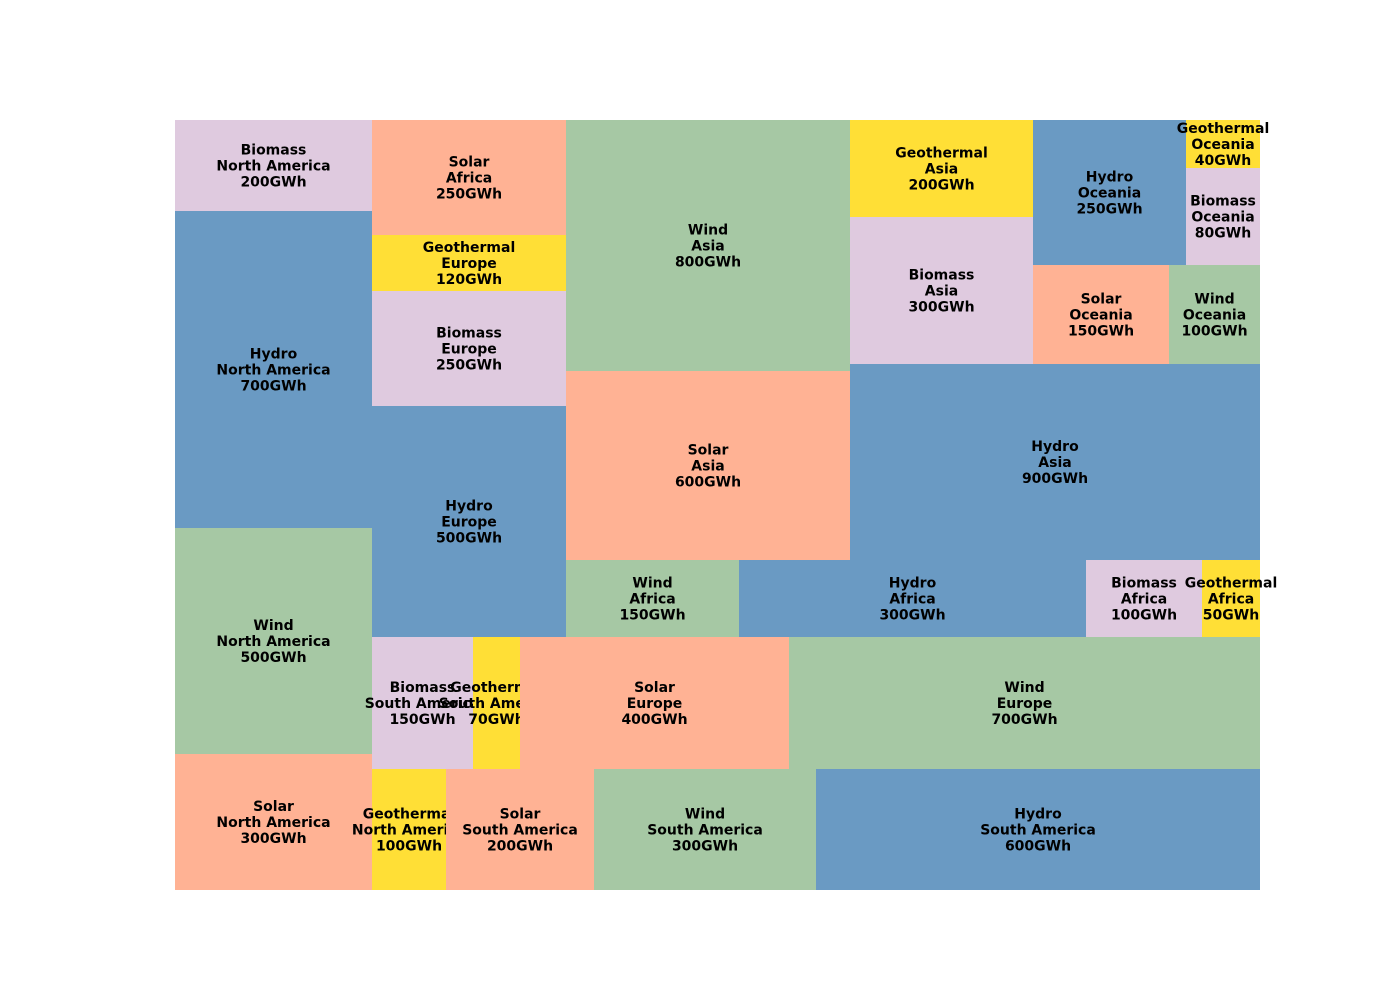 The width and height of the screenshot is (1400, 1000). Describe the element at coordinates (469, 507) in the screenshot. I see `tile-source-hydro-europe: Hydro` at that location.